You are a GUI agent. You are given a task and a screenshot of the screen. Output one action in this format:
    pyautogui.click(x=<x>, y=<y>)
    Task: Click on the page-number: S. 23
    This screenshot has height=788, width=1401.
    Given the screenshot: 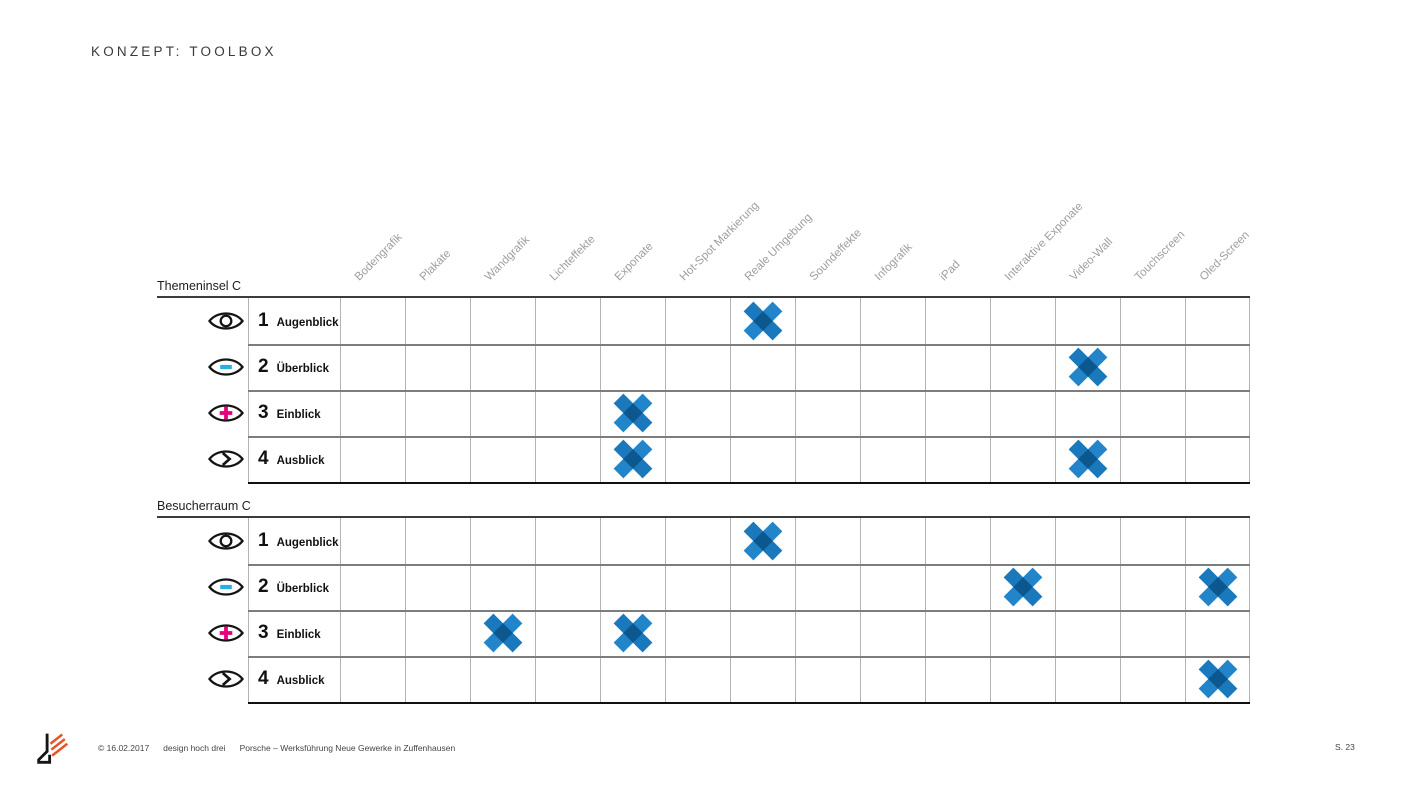 What is the action you would take?
    pyautogui.click(x=1345, y=747)
    